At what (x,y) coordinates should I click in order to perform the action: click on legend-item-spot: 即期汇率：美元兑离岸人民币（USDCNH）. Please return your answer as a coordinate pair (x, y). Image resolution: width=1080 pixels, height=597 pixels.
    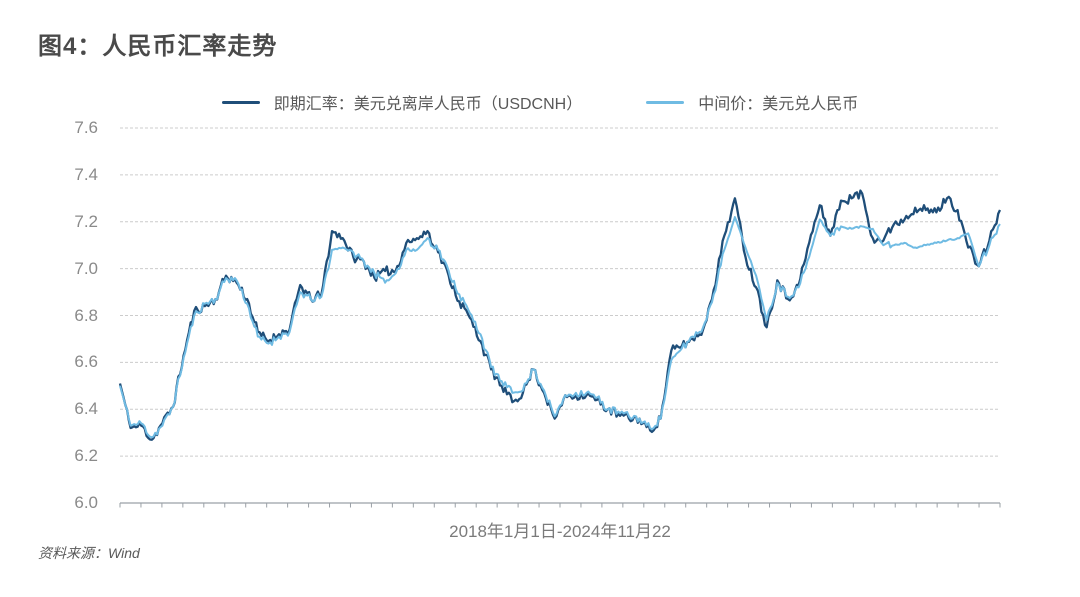
    Looking at the image, I should click on (402, 102).